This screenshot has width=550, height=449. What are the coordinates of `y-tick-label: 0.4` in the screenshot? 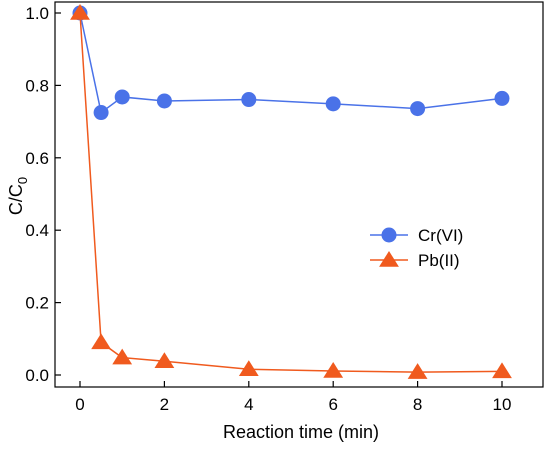 It's located at (37, 230).